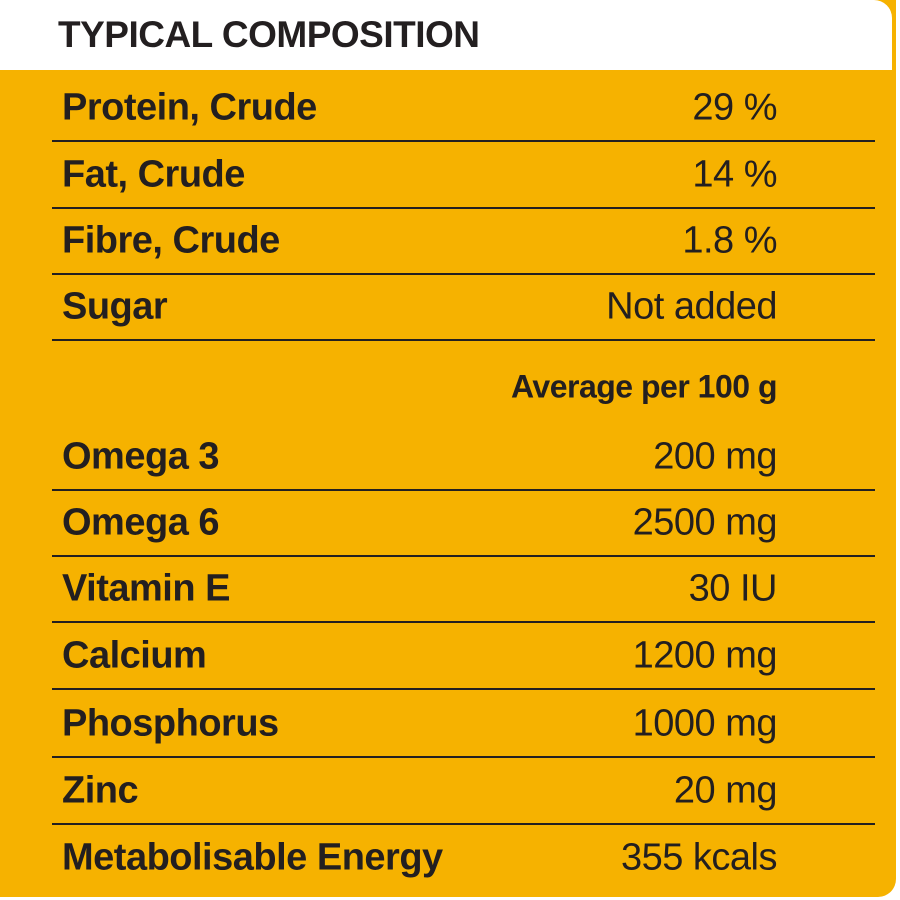 The image size is (900, 900). What do you see at coordinates (171, 240) in the screenshot?
I see `row-label: Fibre, Crude` at bounding box center [171, 240].